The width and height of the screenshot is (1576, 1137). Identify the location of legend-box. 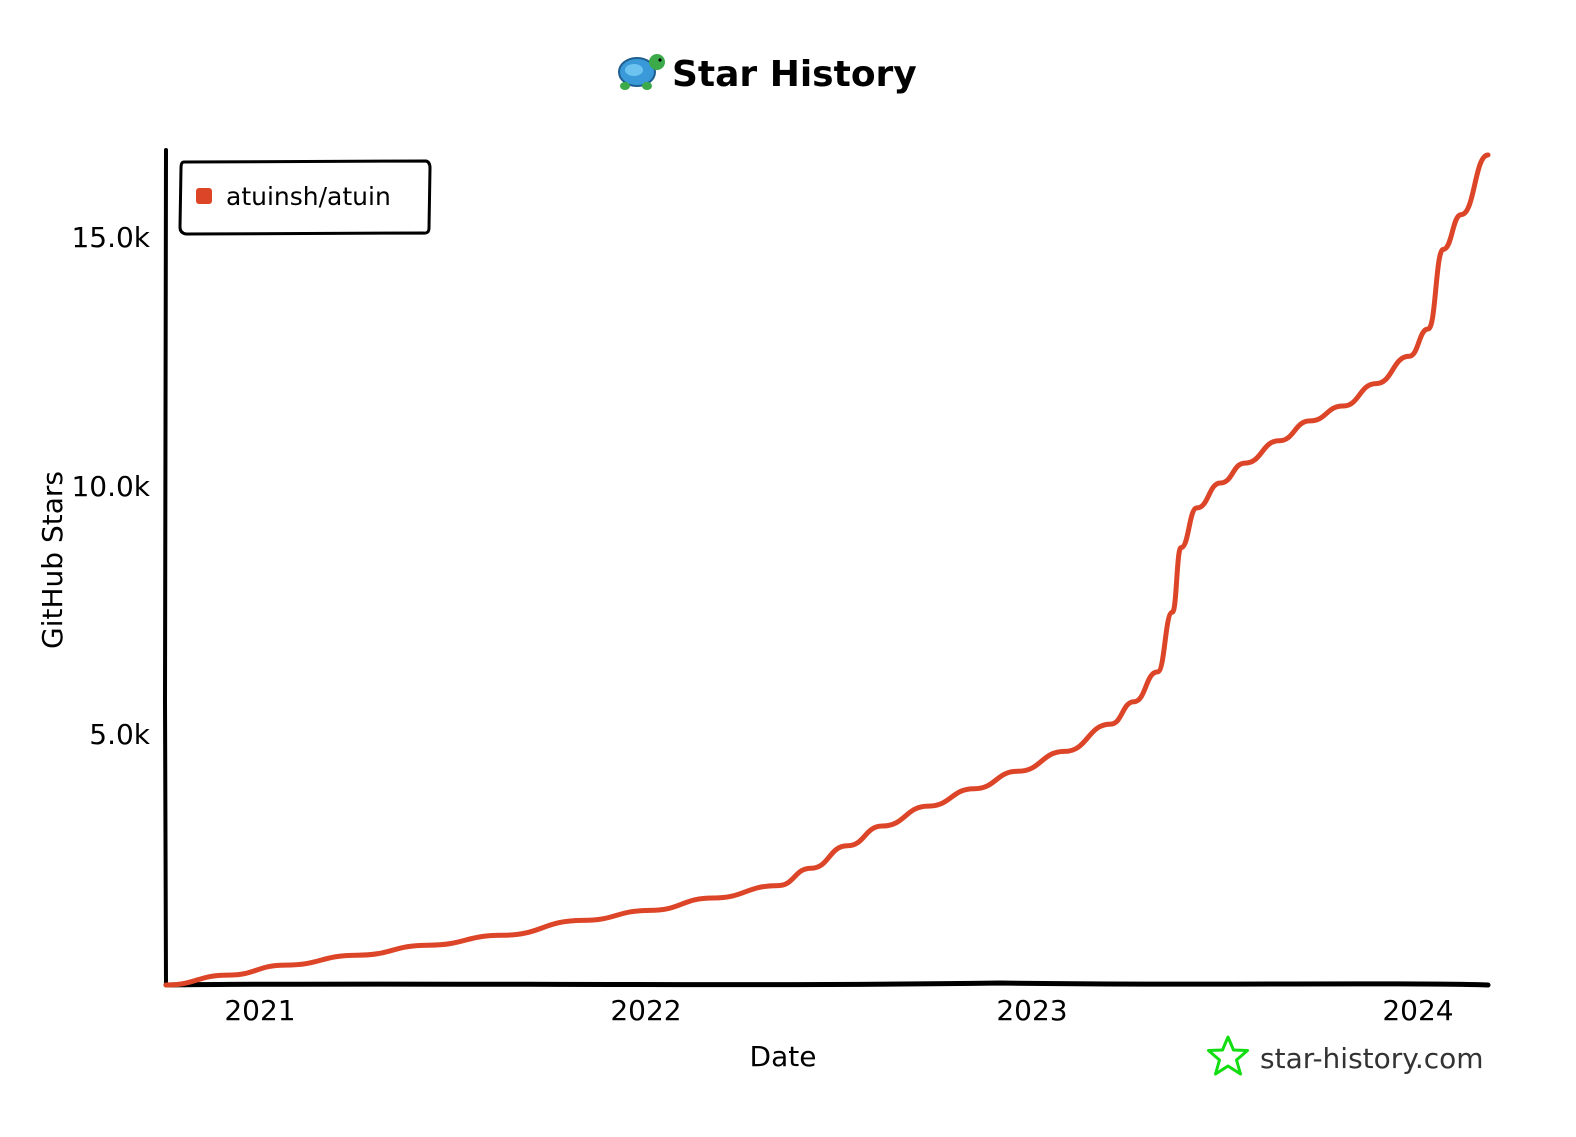
(305, 197).